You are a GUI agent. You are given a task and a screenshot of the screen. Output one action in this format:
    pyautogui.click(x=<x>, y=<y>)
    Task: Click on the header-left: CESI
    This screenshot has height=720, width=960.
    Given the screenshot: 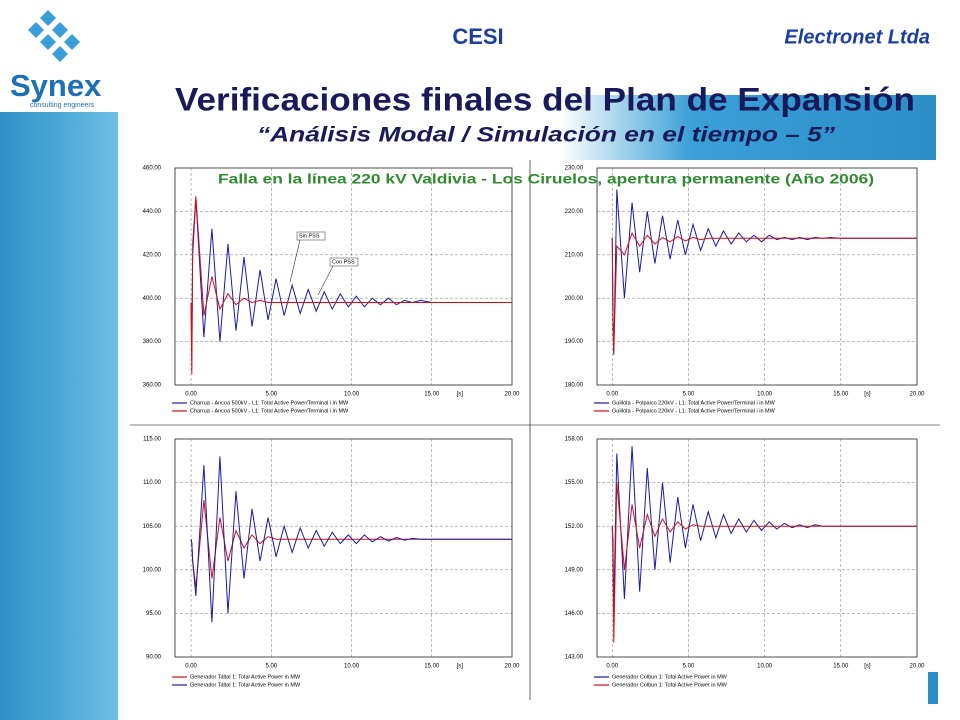 What is the action you would take?
    pyautogui.click(x=477, y=36)
    